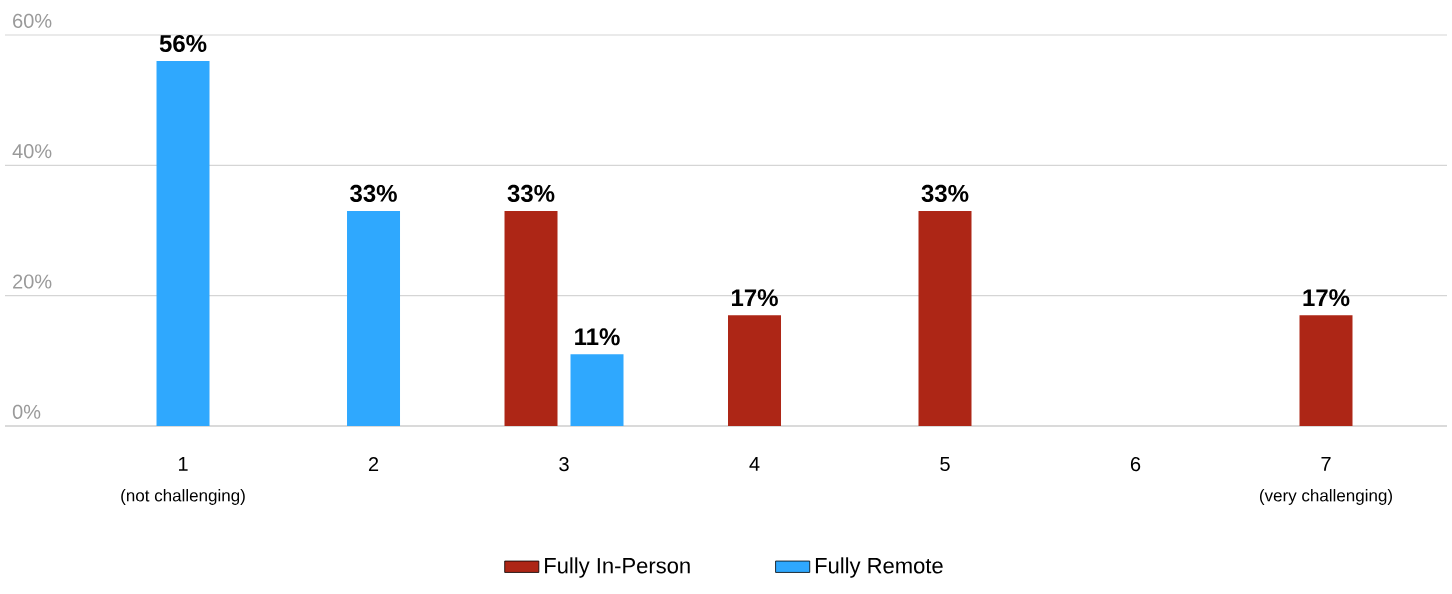 The width and height of the screenshot is (1452, 594). I want to click on x-tick-label: 4, so click(754, 464).